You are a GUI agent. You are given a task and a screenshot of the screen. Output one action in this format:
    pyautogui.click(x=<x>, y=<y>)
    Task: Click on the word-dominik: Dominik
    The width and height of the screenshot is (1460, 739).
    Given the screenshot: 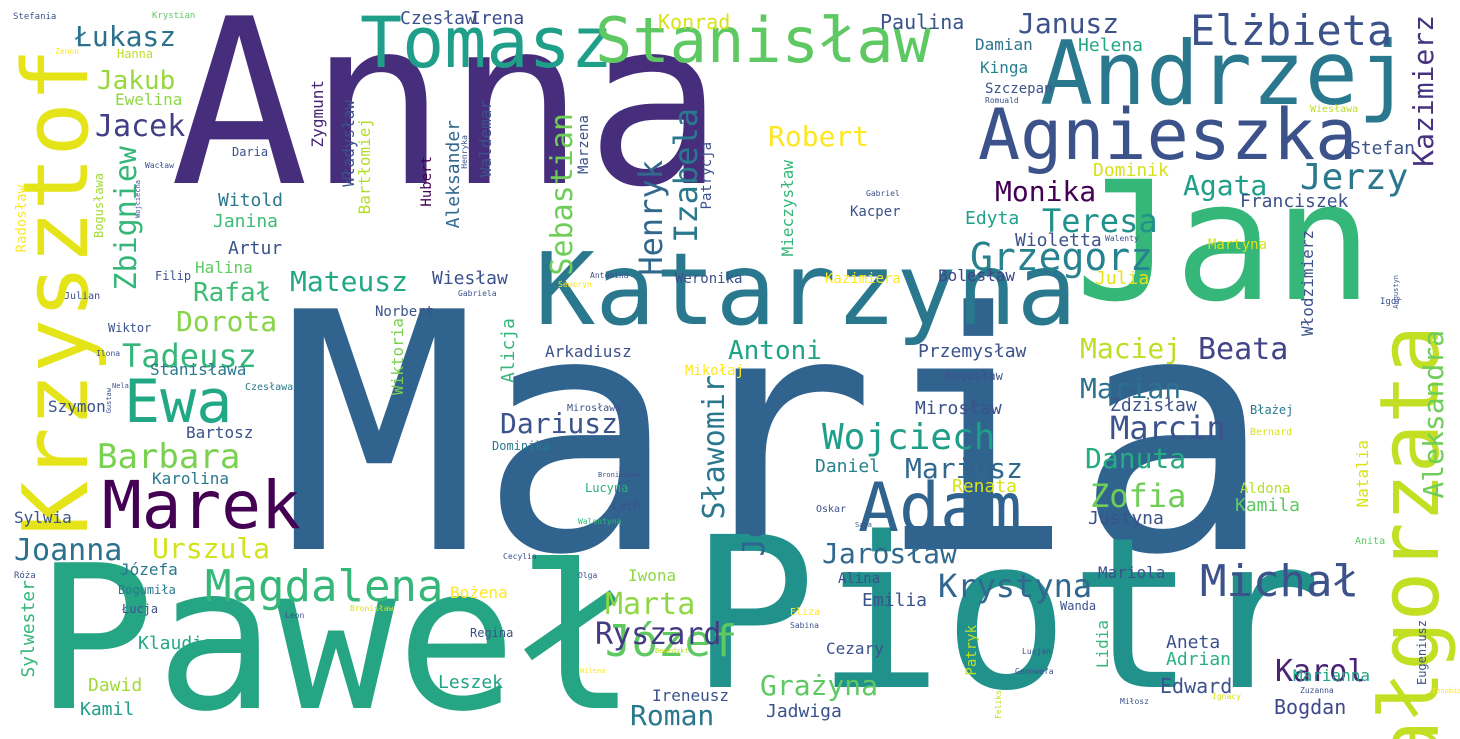 What is the action you would take?
    pyautogui.click(x=1131, y=170)
    